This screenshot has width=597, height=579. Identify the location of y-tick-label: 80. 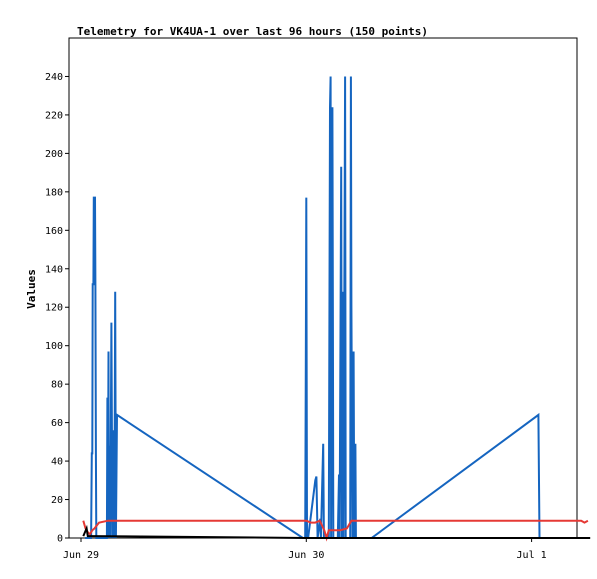
(57, 385).